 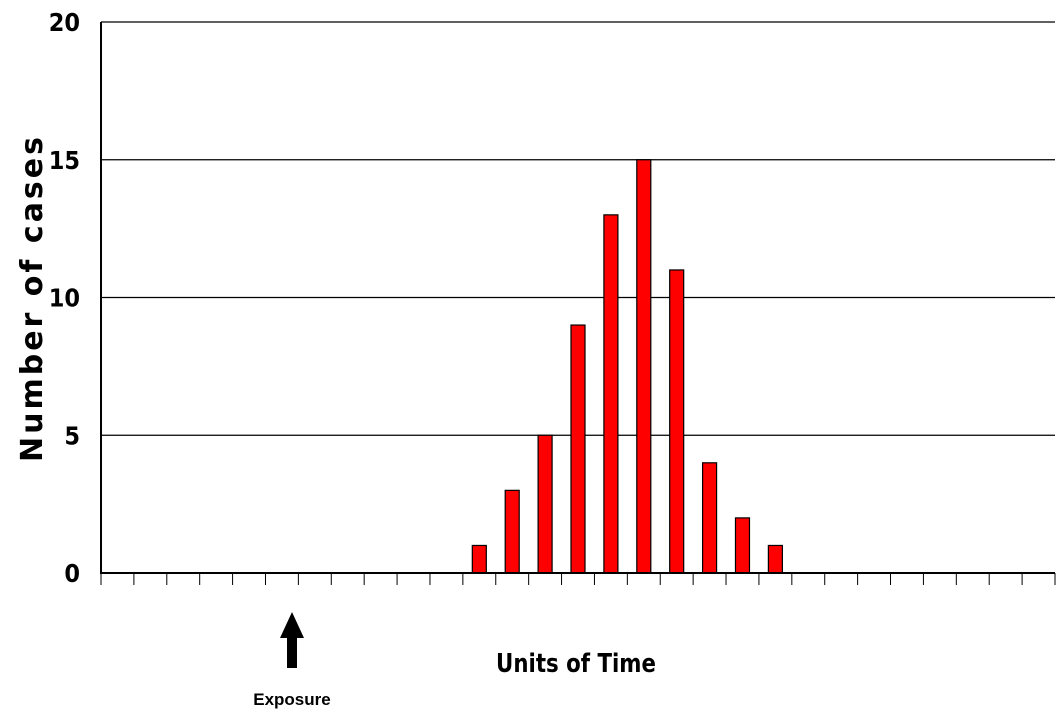 I want to click on y-tick-label: 10, so click(x=64, y=298).